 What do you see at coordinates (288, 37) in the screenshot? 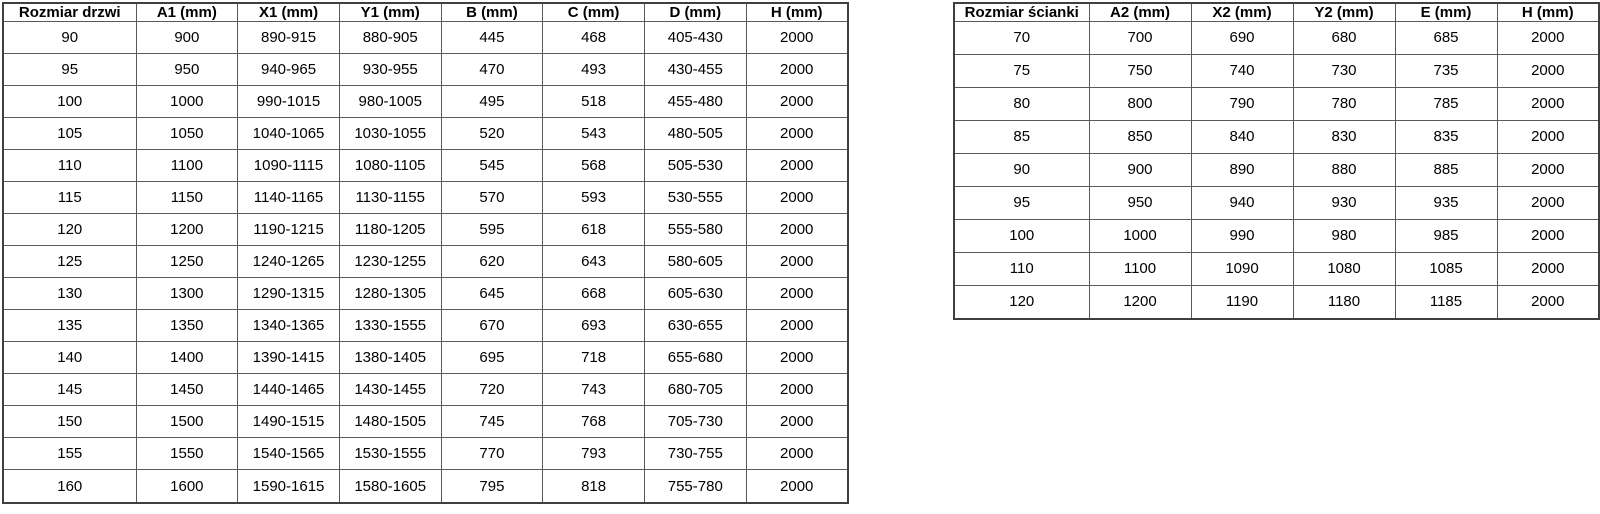
I see `table-cell: 890-915` at bounding box center [288, 37].